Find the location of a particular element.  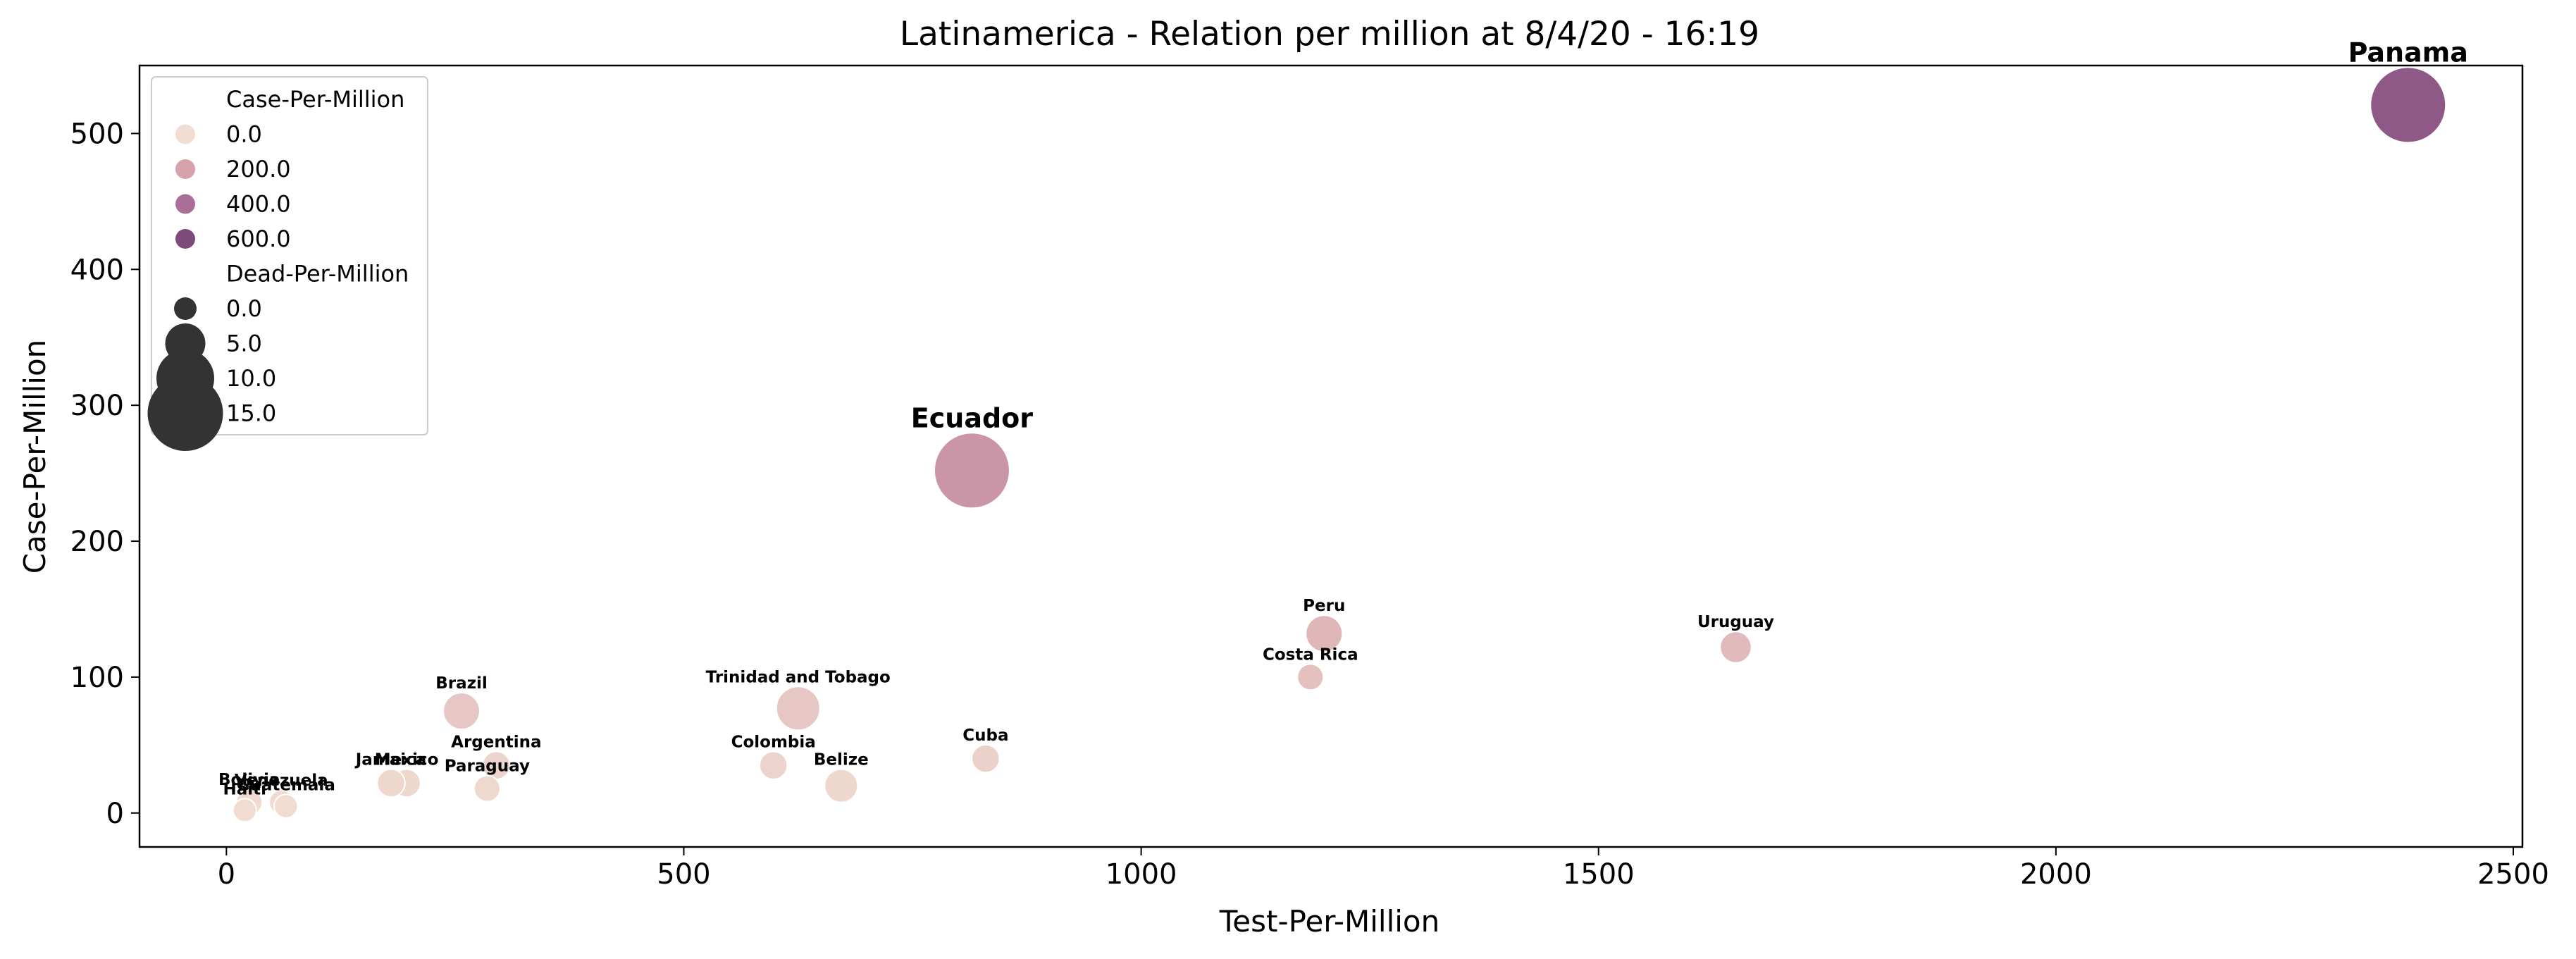

legend-size-label-5.0: 5.0 is located at coordinates (244, 343).